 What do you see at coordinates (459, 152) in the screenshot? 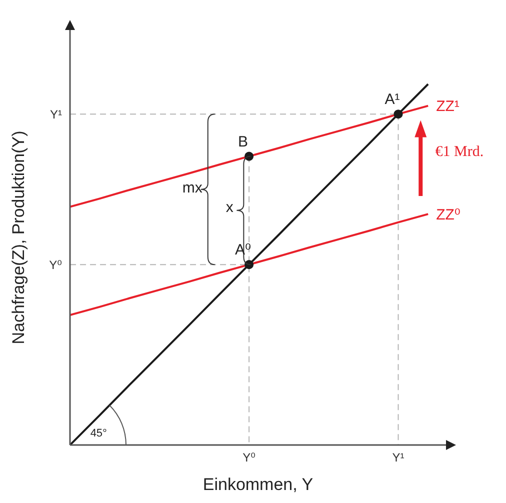
I see `annotation: €1 Mrd.` at bounding box center [459, 152].